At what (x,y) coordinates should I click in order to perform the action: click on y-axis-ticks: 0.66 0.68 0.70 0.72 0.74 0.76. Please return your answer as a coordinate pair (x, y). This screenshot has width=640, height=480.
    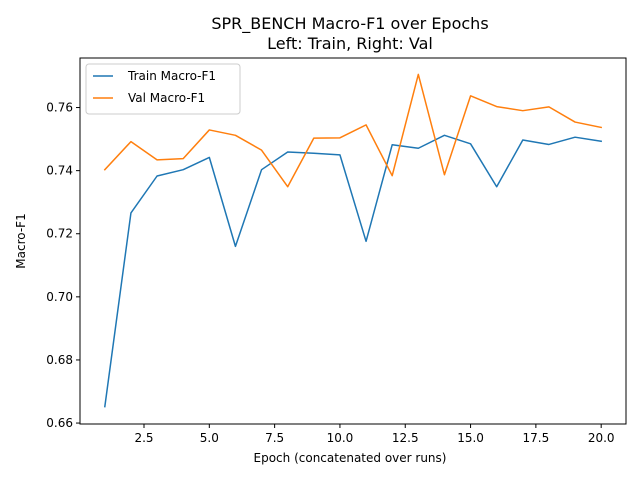
    Looking at the image, I should click on (63, 265).